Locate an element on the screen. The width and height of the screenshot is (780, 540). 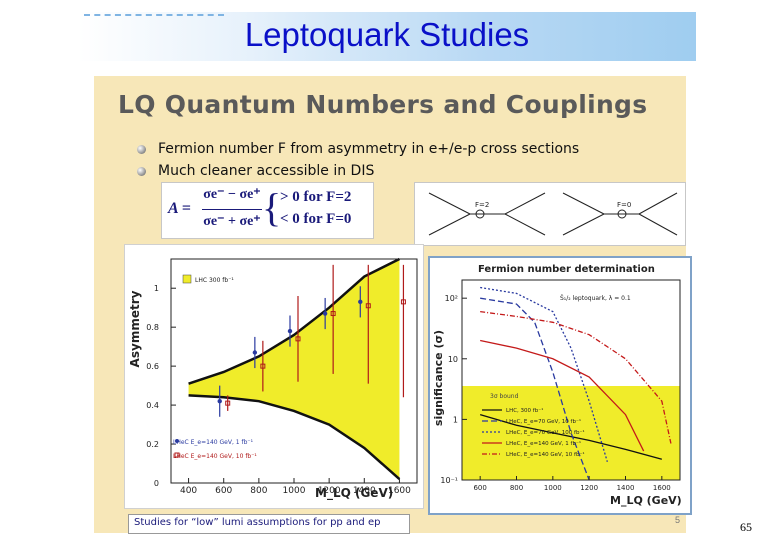
title-banner is located at coordinates (387, 36).